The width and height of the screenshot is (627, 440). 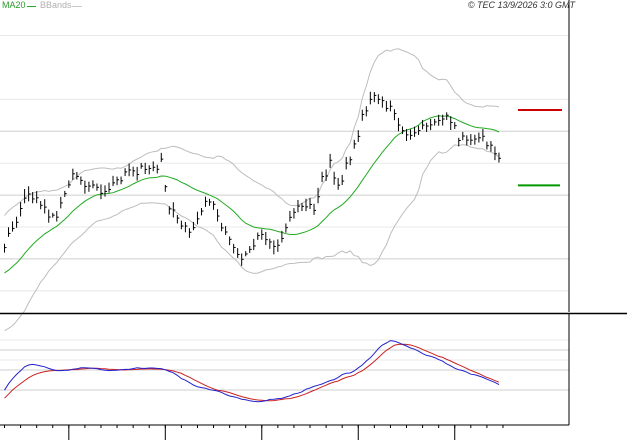 I want to click on macd-line, so click(x=252, y=371).